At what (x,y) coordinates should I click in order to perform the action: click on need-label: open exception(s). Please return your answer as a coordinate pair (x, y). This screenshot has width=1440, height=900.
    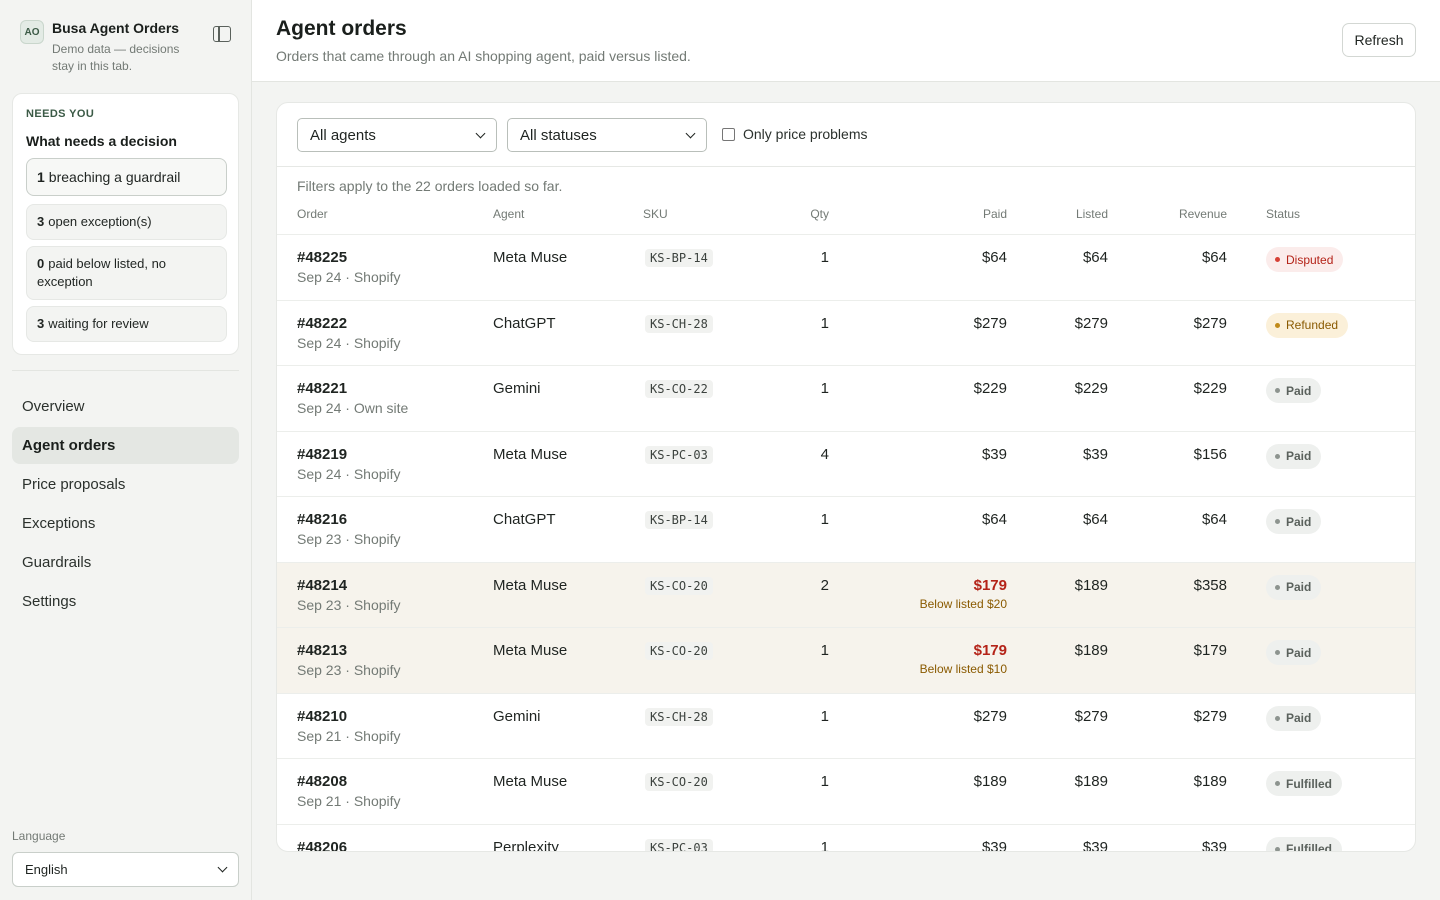
    Looking at the image, I should click on (100, 221).